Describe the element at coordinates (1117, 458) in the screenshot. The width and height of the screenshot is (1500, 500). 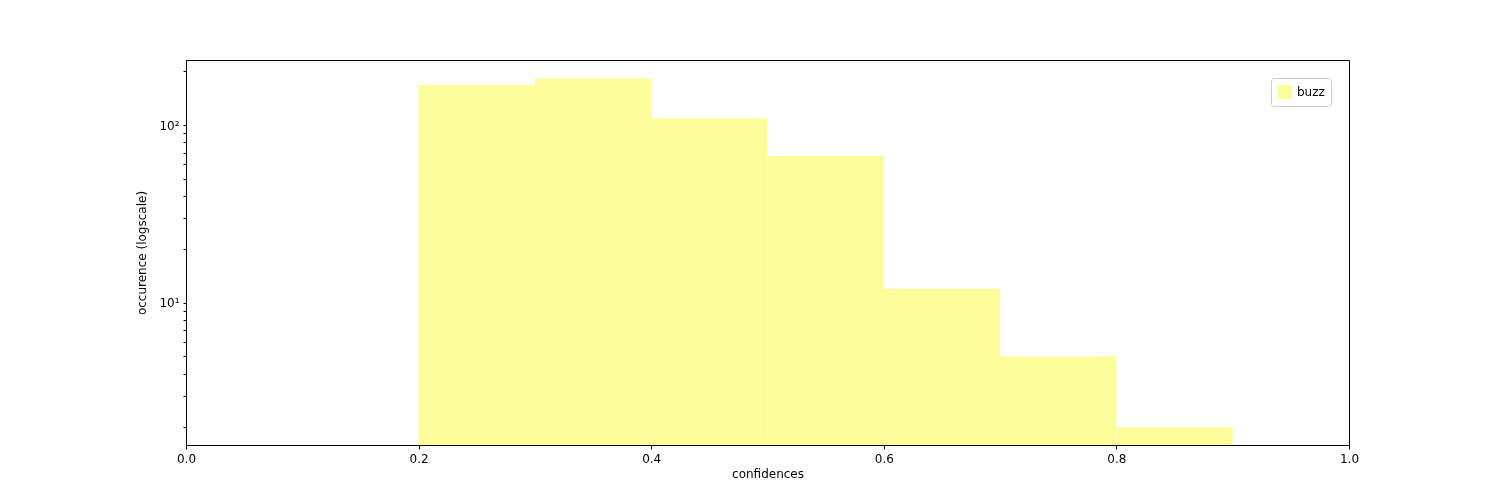
I see `x-tick-label: 0.8` at that location.